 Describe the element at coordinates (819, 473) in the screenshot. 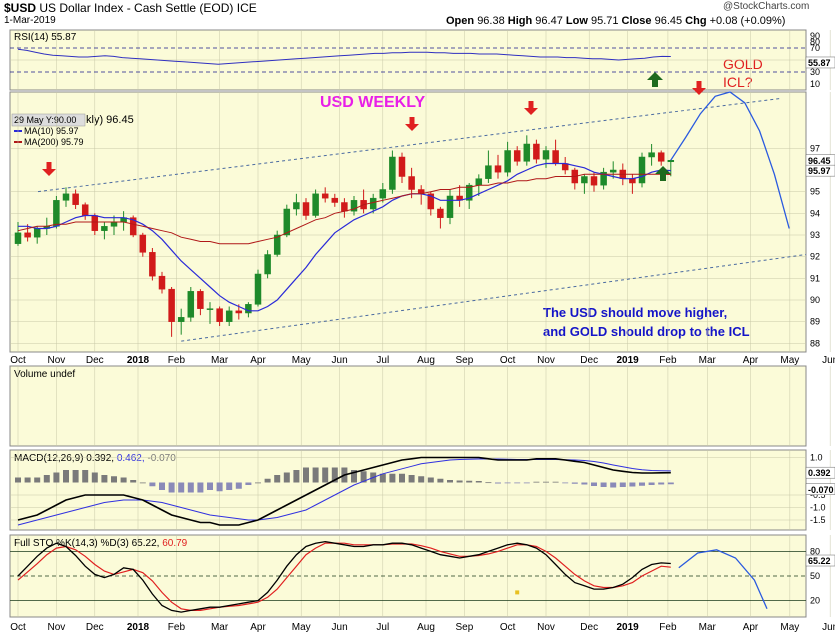

I see `macd-value-badge: 0.392` at that location.